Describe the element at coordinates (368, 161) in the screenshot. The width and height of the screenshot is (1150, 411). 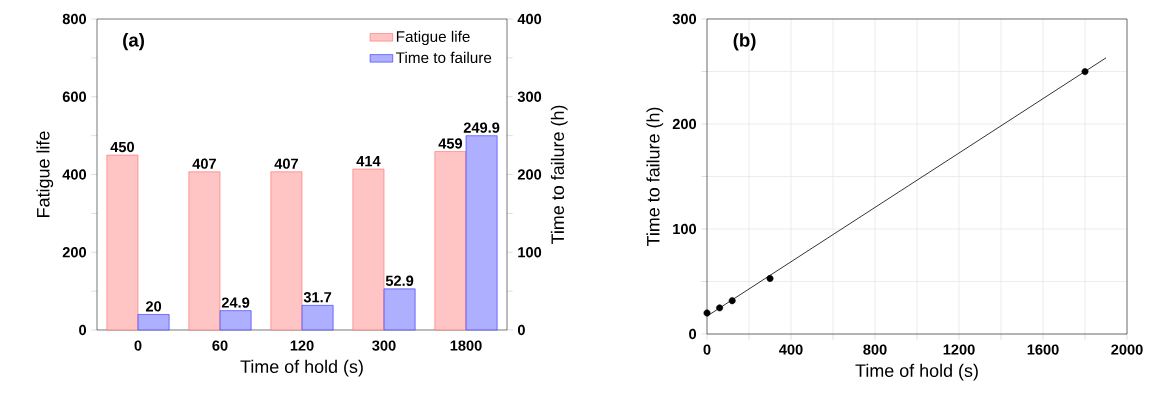
I see `data-label: 414` at that location.